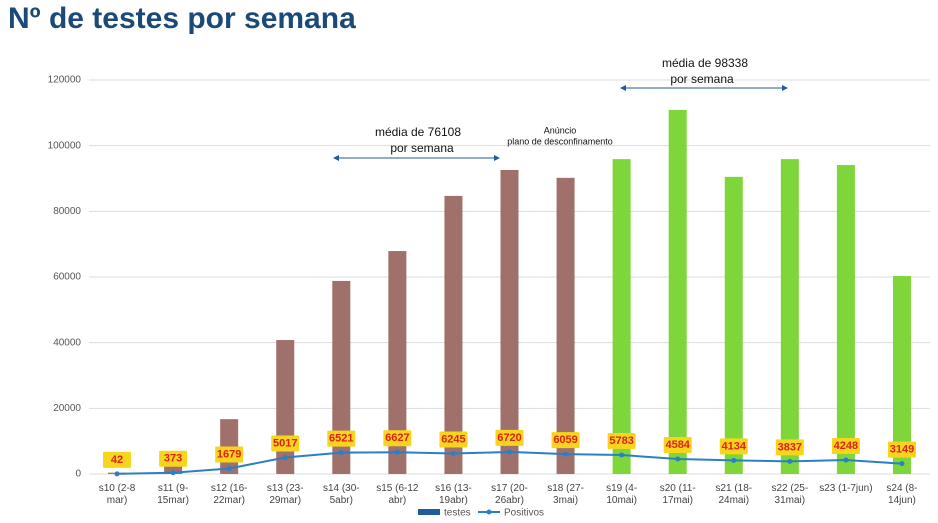  I want to click on value-label: 42, so click(117, 460).